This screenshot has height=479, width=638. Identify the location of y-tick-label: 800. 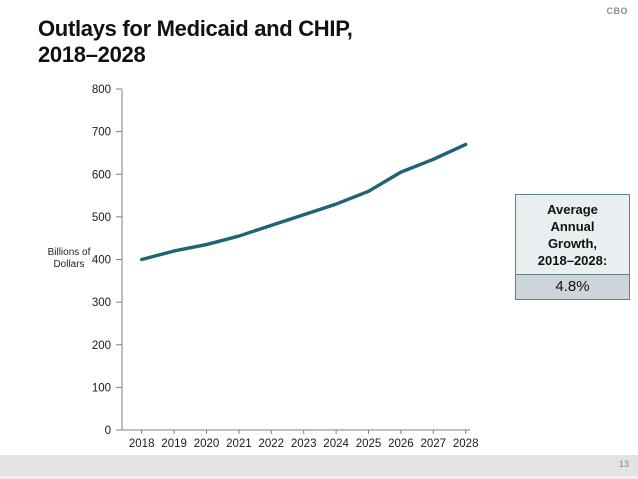
(101, 90).